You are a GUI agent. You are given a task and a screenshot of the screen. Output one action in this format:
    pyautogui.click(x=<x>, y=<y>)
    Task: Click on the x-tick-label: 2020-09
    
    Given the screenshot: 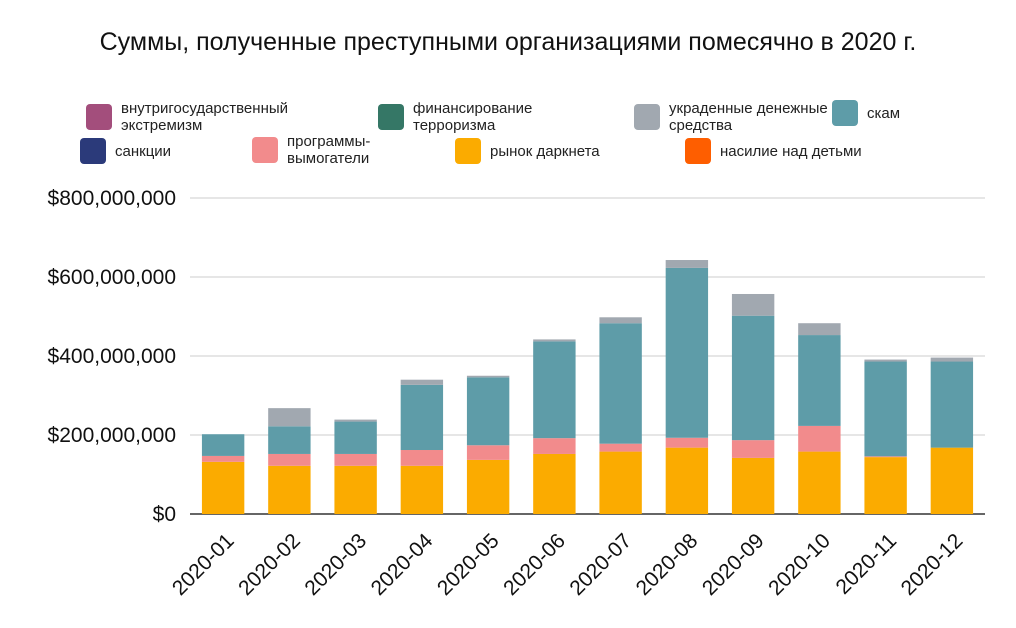 What is the action you would take?
    pyautogui.click(x=733, y=564)
    